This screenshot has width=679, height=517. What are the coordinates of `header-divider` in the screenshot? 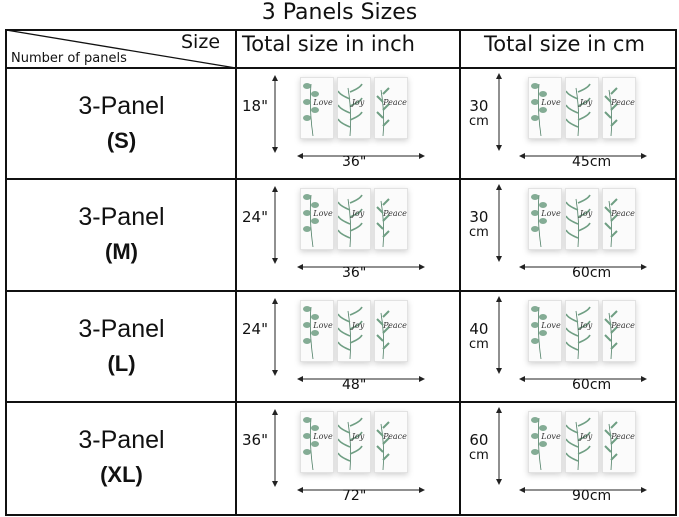 It's located at (341, 68).